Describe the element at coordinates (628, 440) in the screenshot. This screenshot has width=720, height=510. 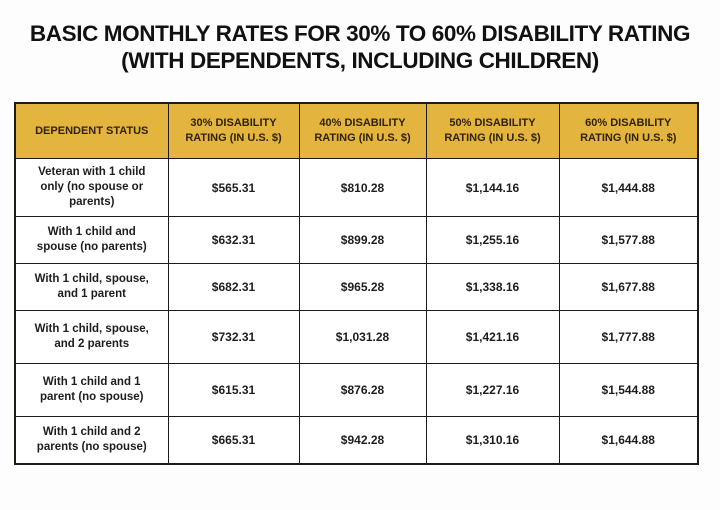
I see `rate-cell: $1,644.88` at that location.